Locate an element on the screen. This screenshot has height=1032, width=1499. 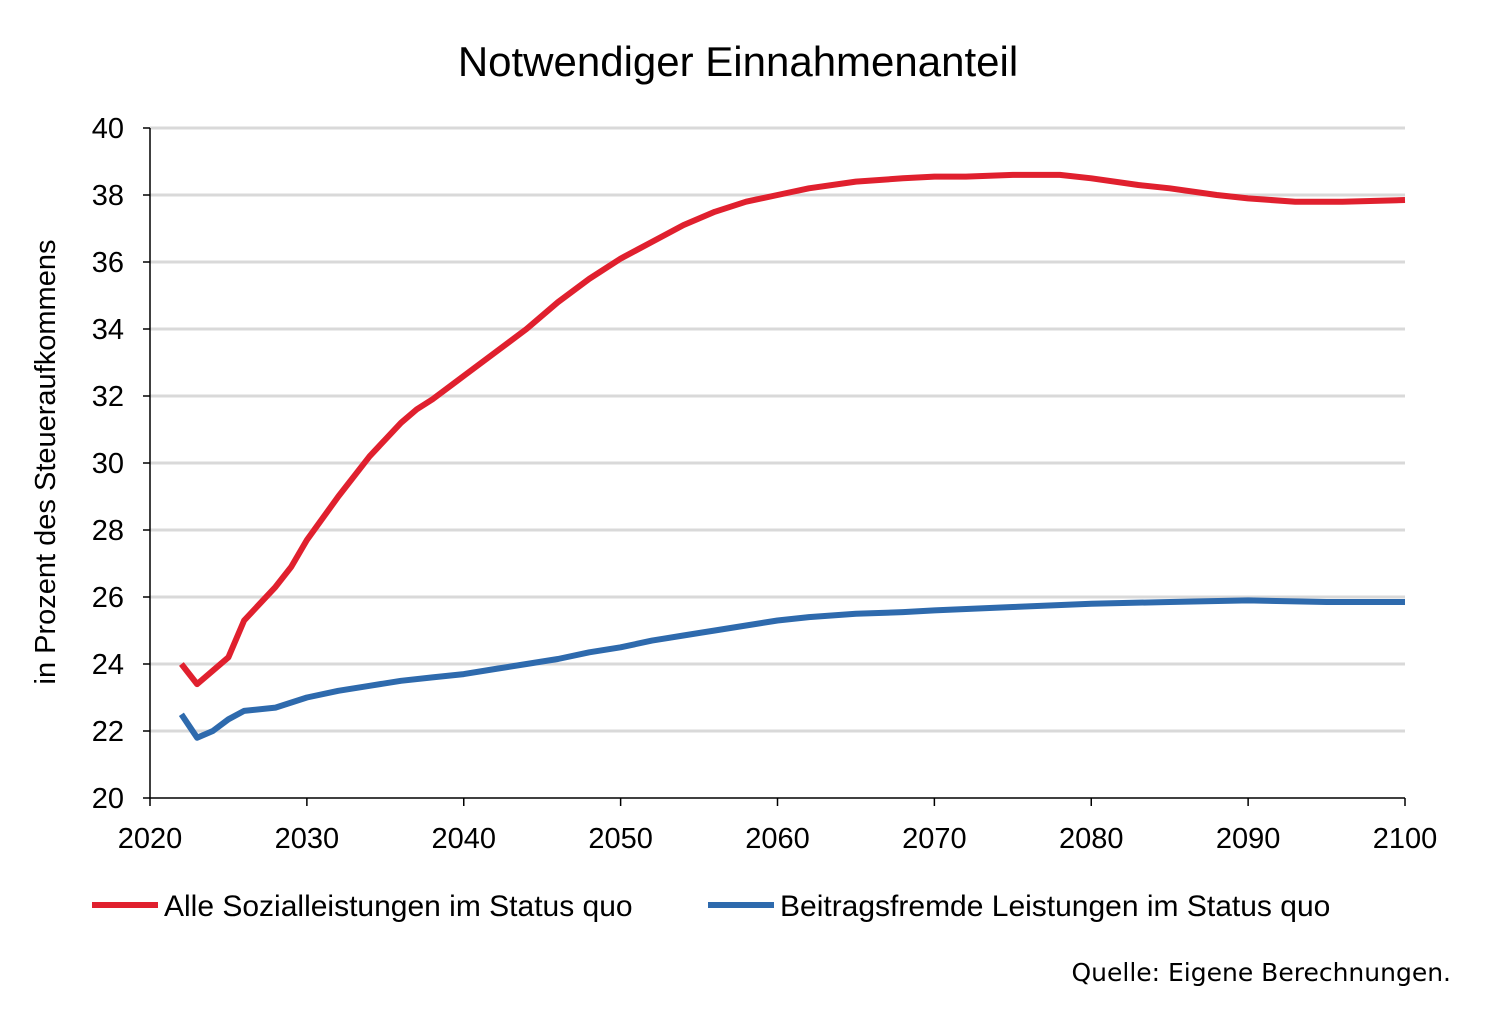
y-tick-label: 40 is located at coordinates (108, 129).